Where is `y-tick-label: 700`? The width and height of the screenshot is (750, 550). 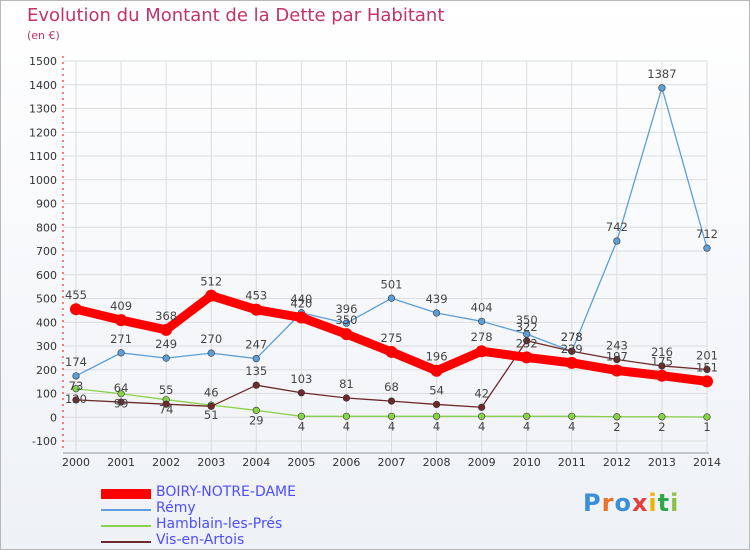
y-tick-label: 700 is located at coordinates (46, 251).